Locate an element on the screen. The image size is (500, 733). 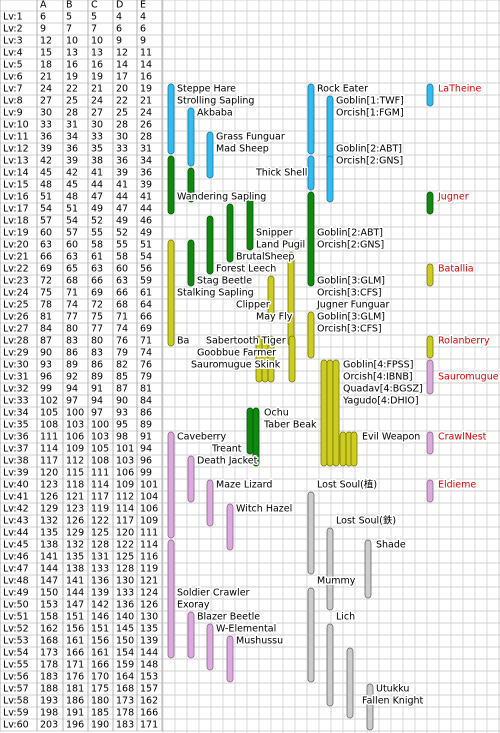
cell: 22 is located at coordinates (122, 101).